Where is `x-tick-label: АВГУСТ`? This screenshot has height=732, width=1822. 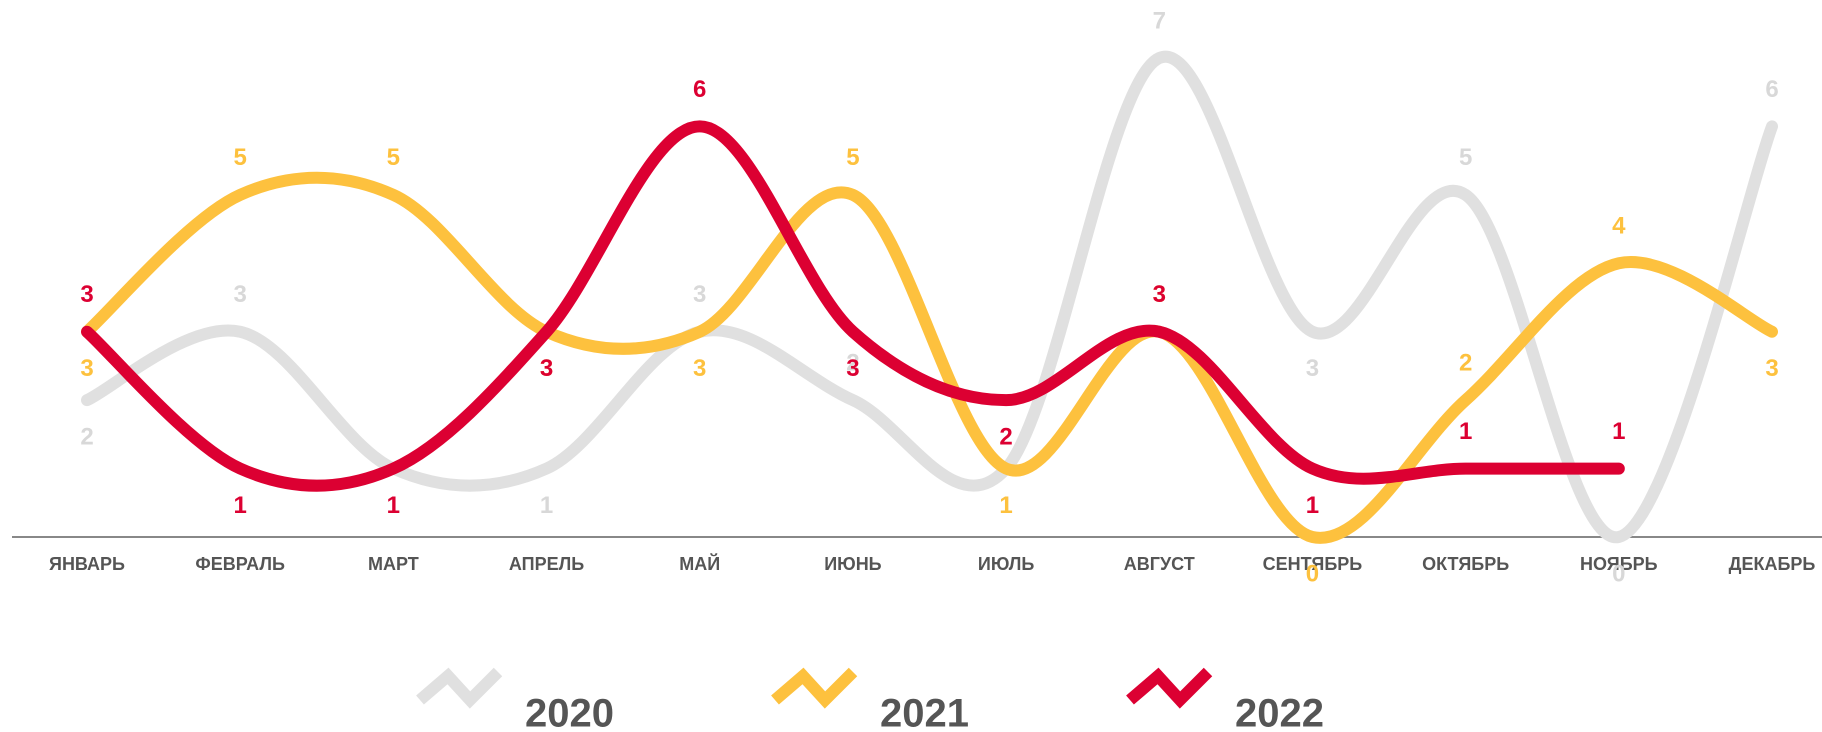
x-tick-label: АВГУСТ is located at coordinates (1159, 564).